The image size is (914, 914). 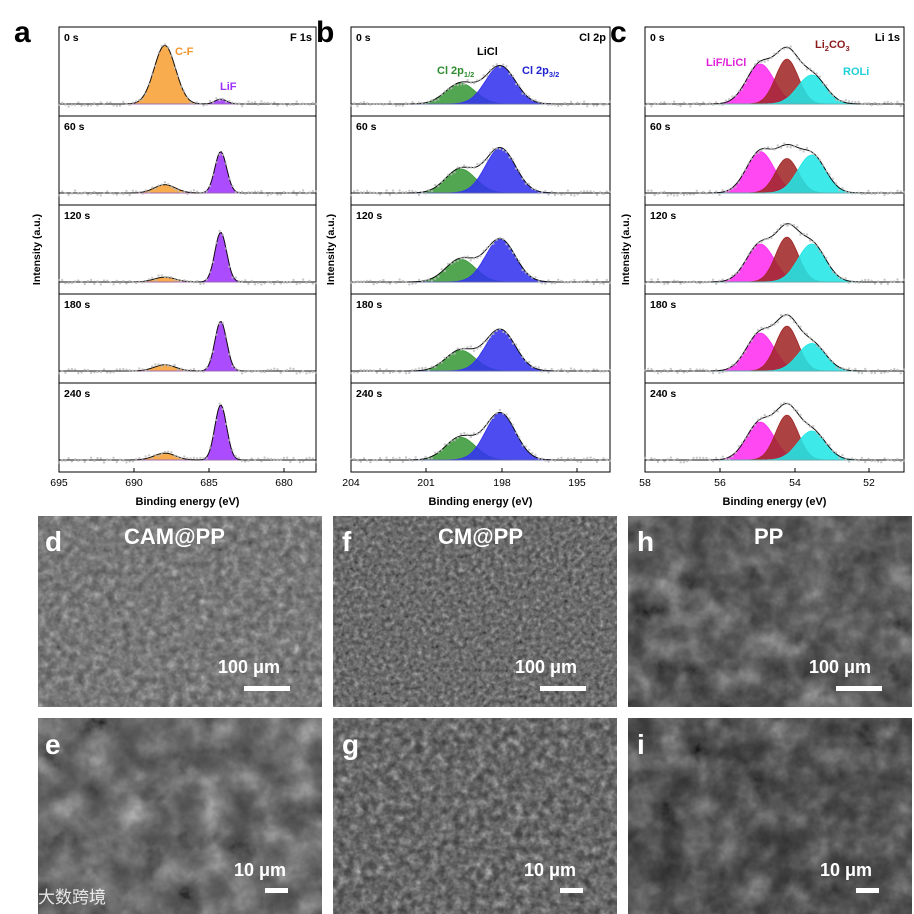 What do you see at coordinates (480, 350) in the screenshot?
I see `peak-Cl 2p3/2` at bounding box center [480, 350].